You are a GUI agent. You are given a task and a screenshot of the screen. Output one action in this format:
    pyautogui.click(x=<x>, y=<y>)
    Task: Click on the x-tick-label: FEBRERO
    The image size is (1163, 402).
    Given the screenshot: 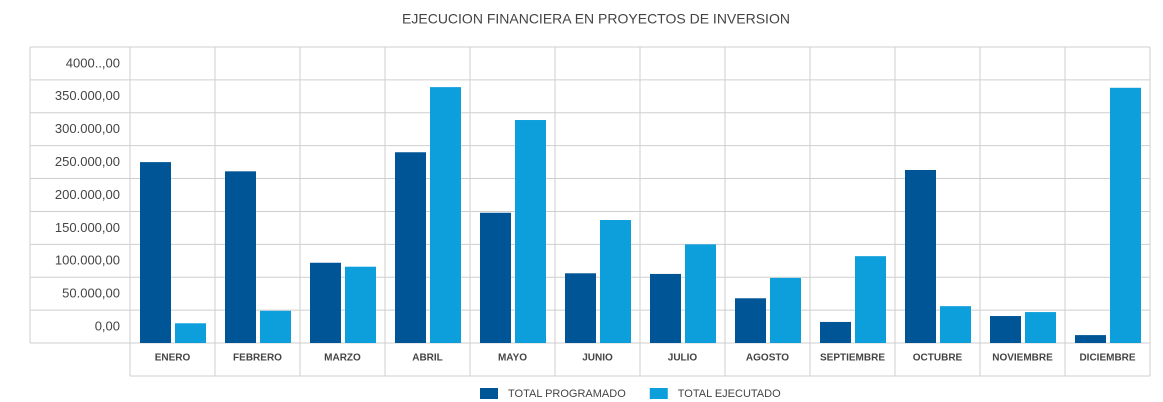 What is the action you would take?
    pyautogui.click(x=257, y=358)
    